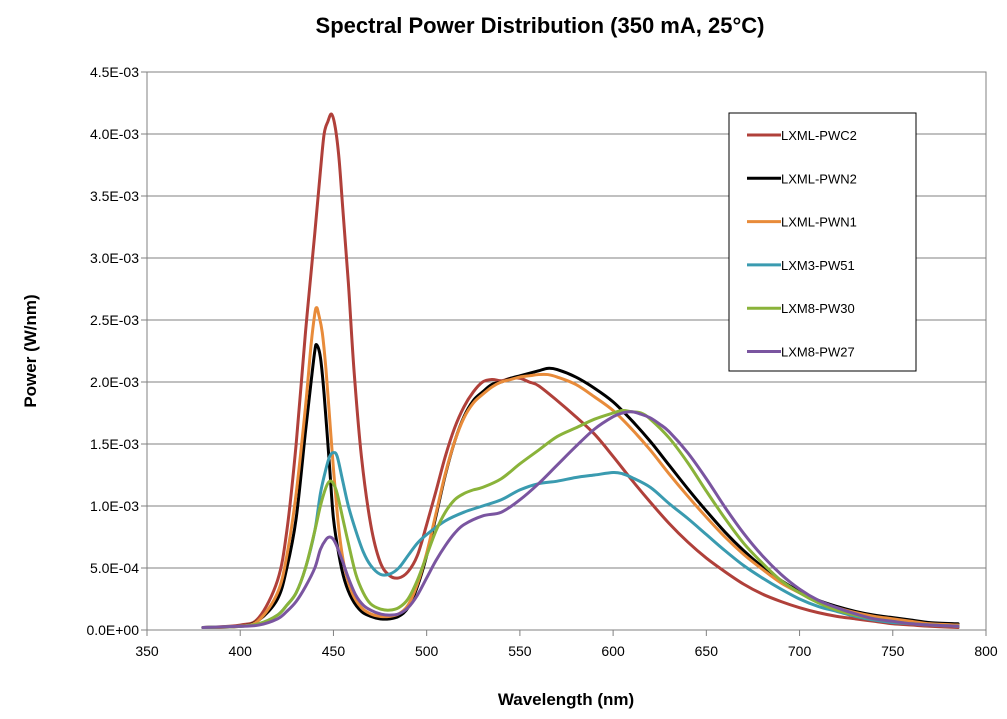  Describe the element at coordinates (114, 72) in the screenshot. I see `y-tick-label: 4.5E-03` at that location.